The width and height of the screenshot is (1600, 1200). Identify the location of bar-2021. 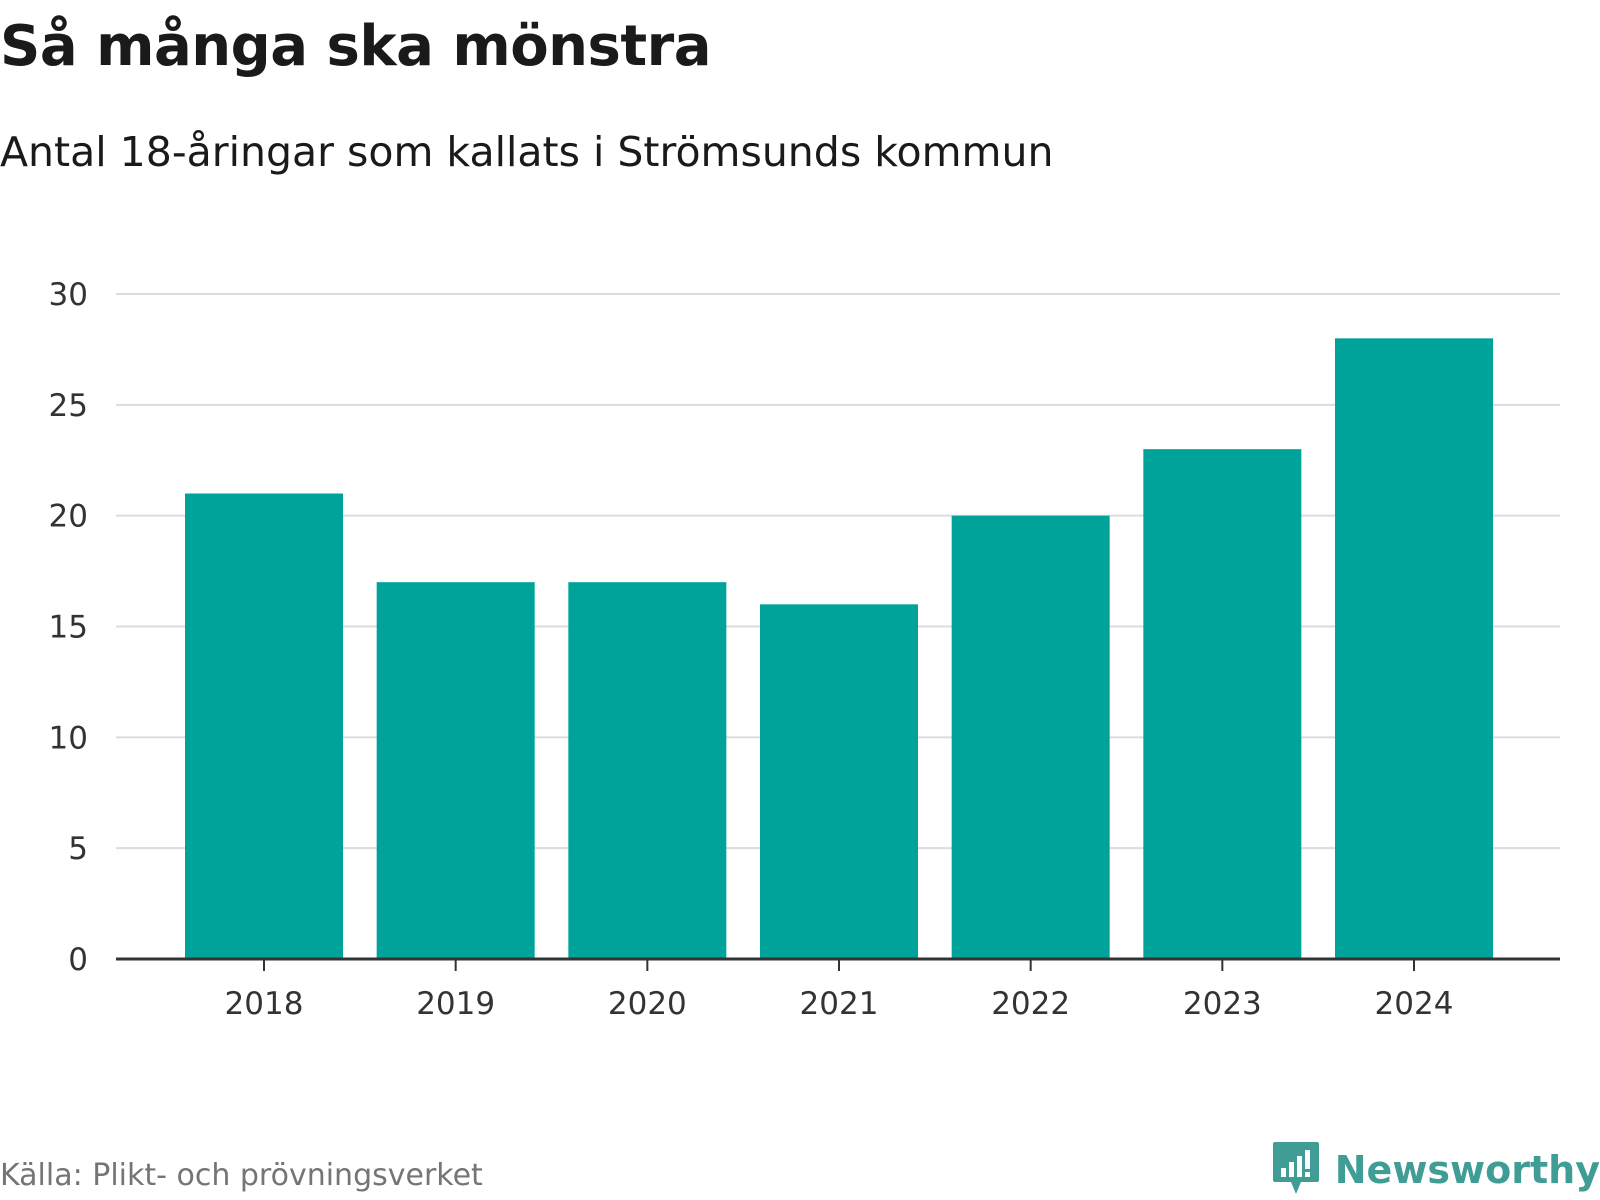
(839, 781).